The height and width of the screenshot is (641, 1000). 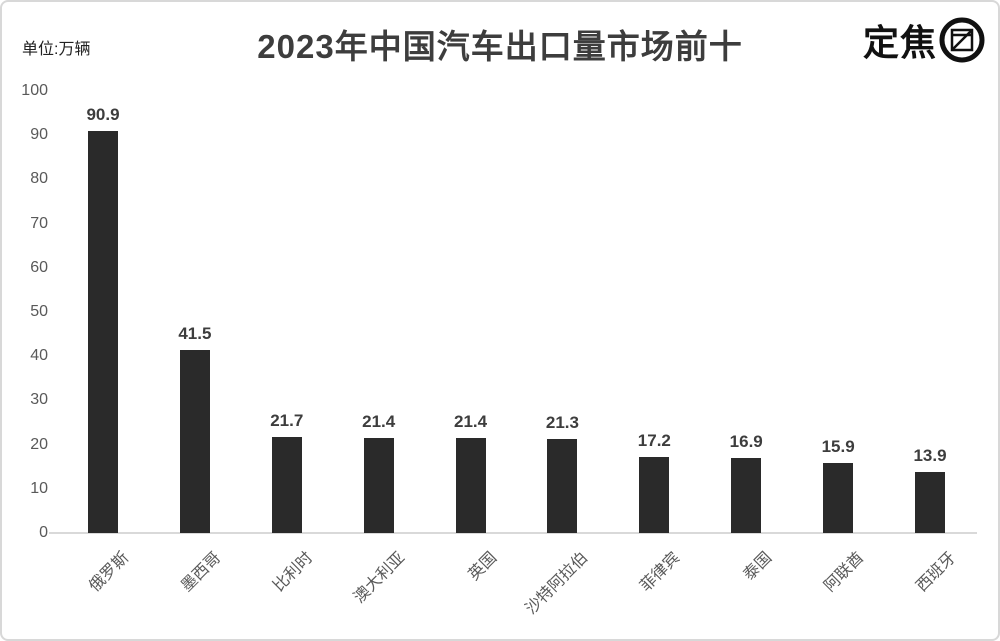 What do you see at coordinates (195, 333) in the screenshot?
I see `bar-value-label: 41.5` at bounding box center [195, 333].